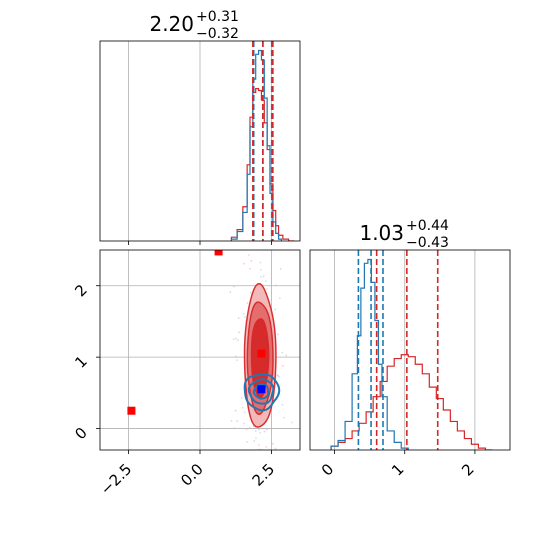  What do you see at coordinates (427, 243) in the screenshot?
I see `title-minus: −0.43` at bounding box center [427, 243].